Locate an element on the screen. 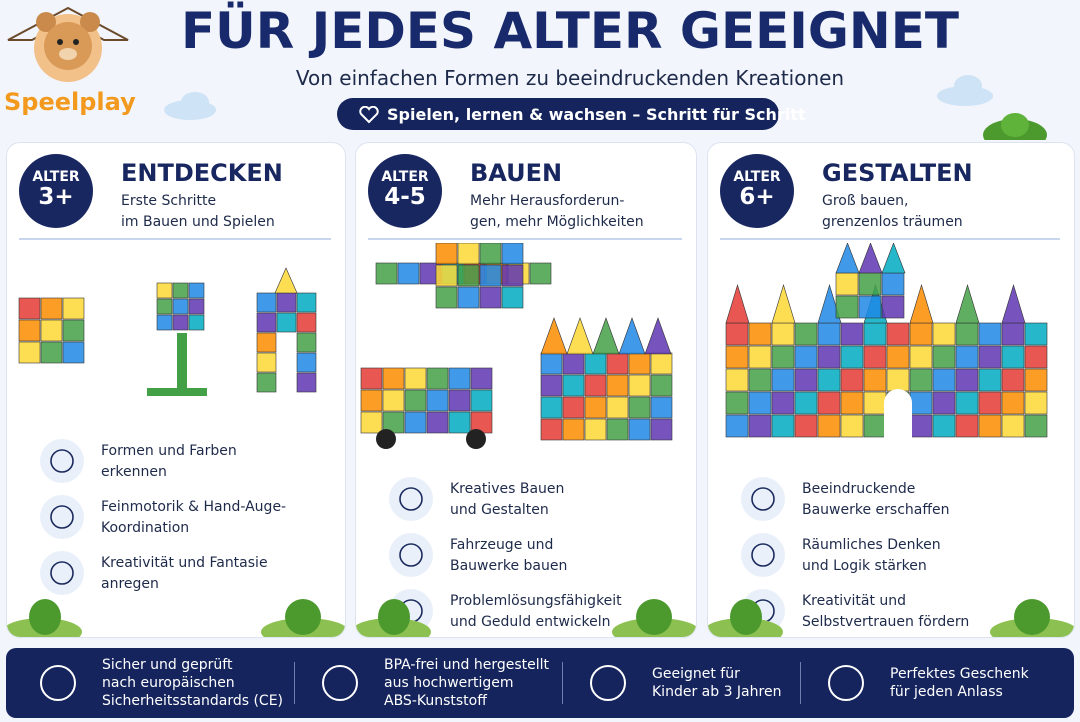 This screenshot has width=1080, height=722. heart-icon is located at coordinates (369, 115).